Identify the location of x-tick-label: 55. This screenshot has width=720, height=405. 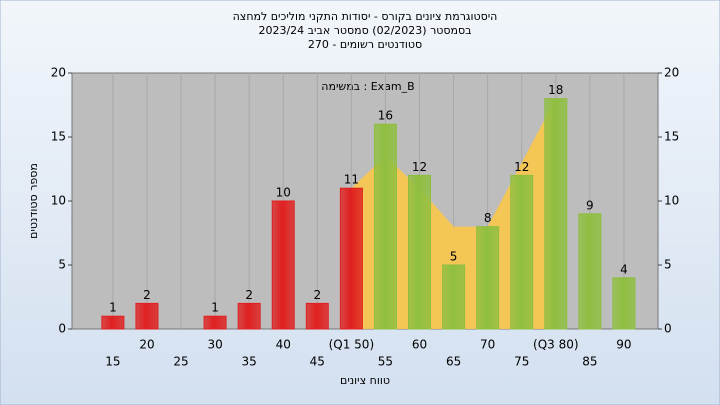
(385, 362).